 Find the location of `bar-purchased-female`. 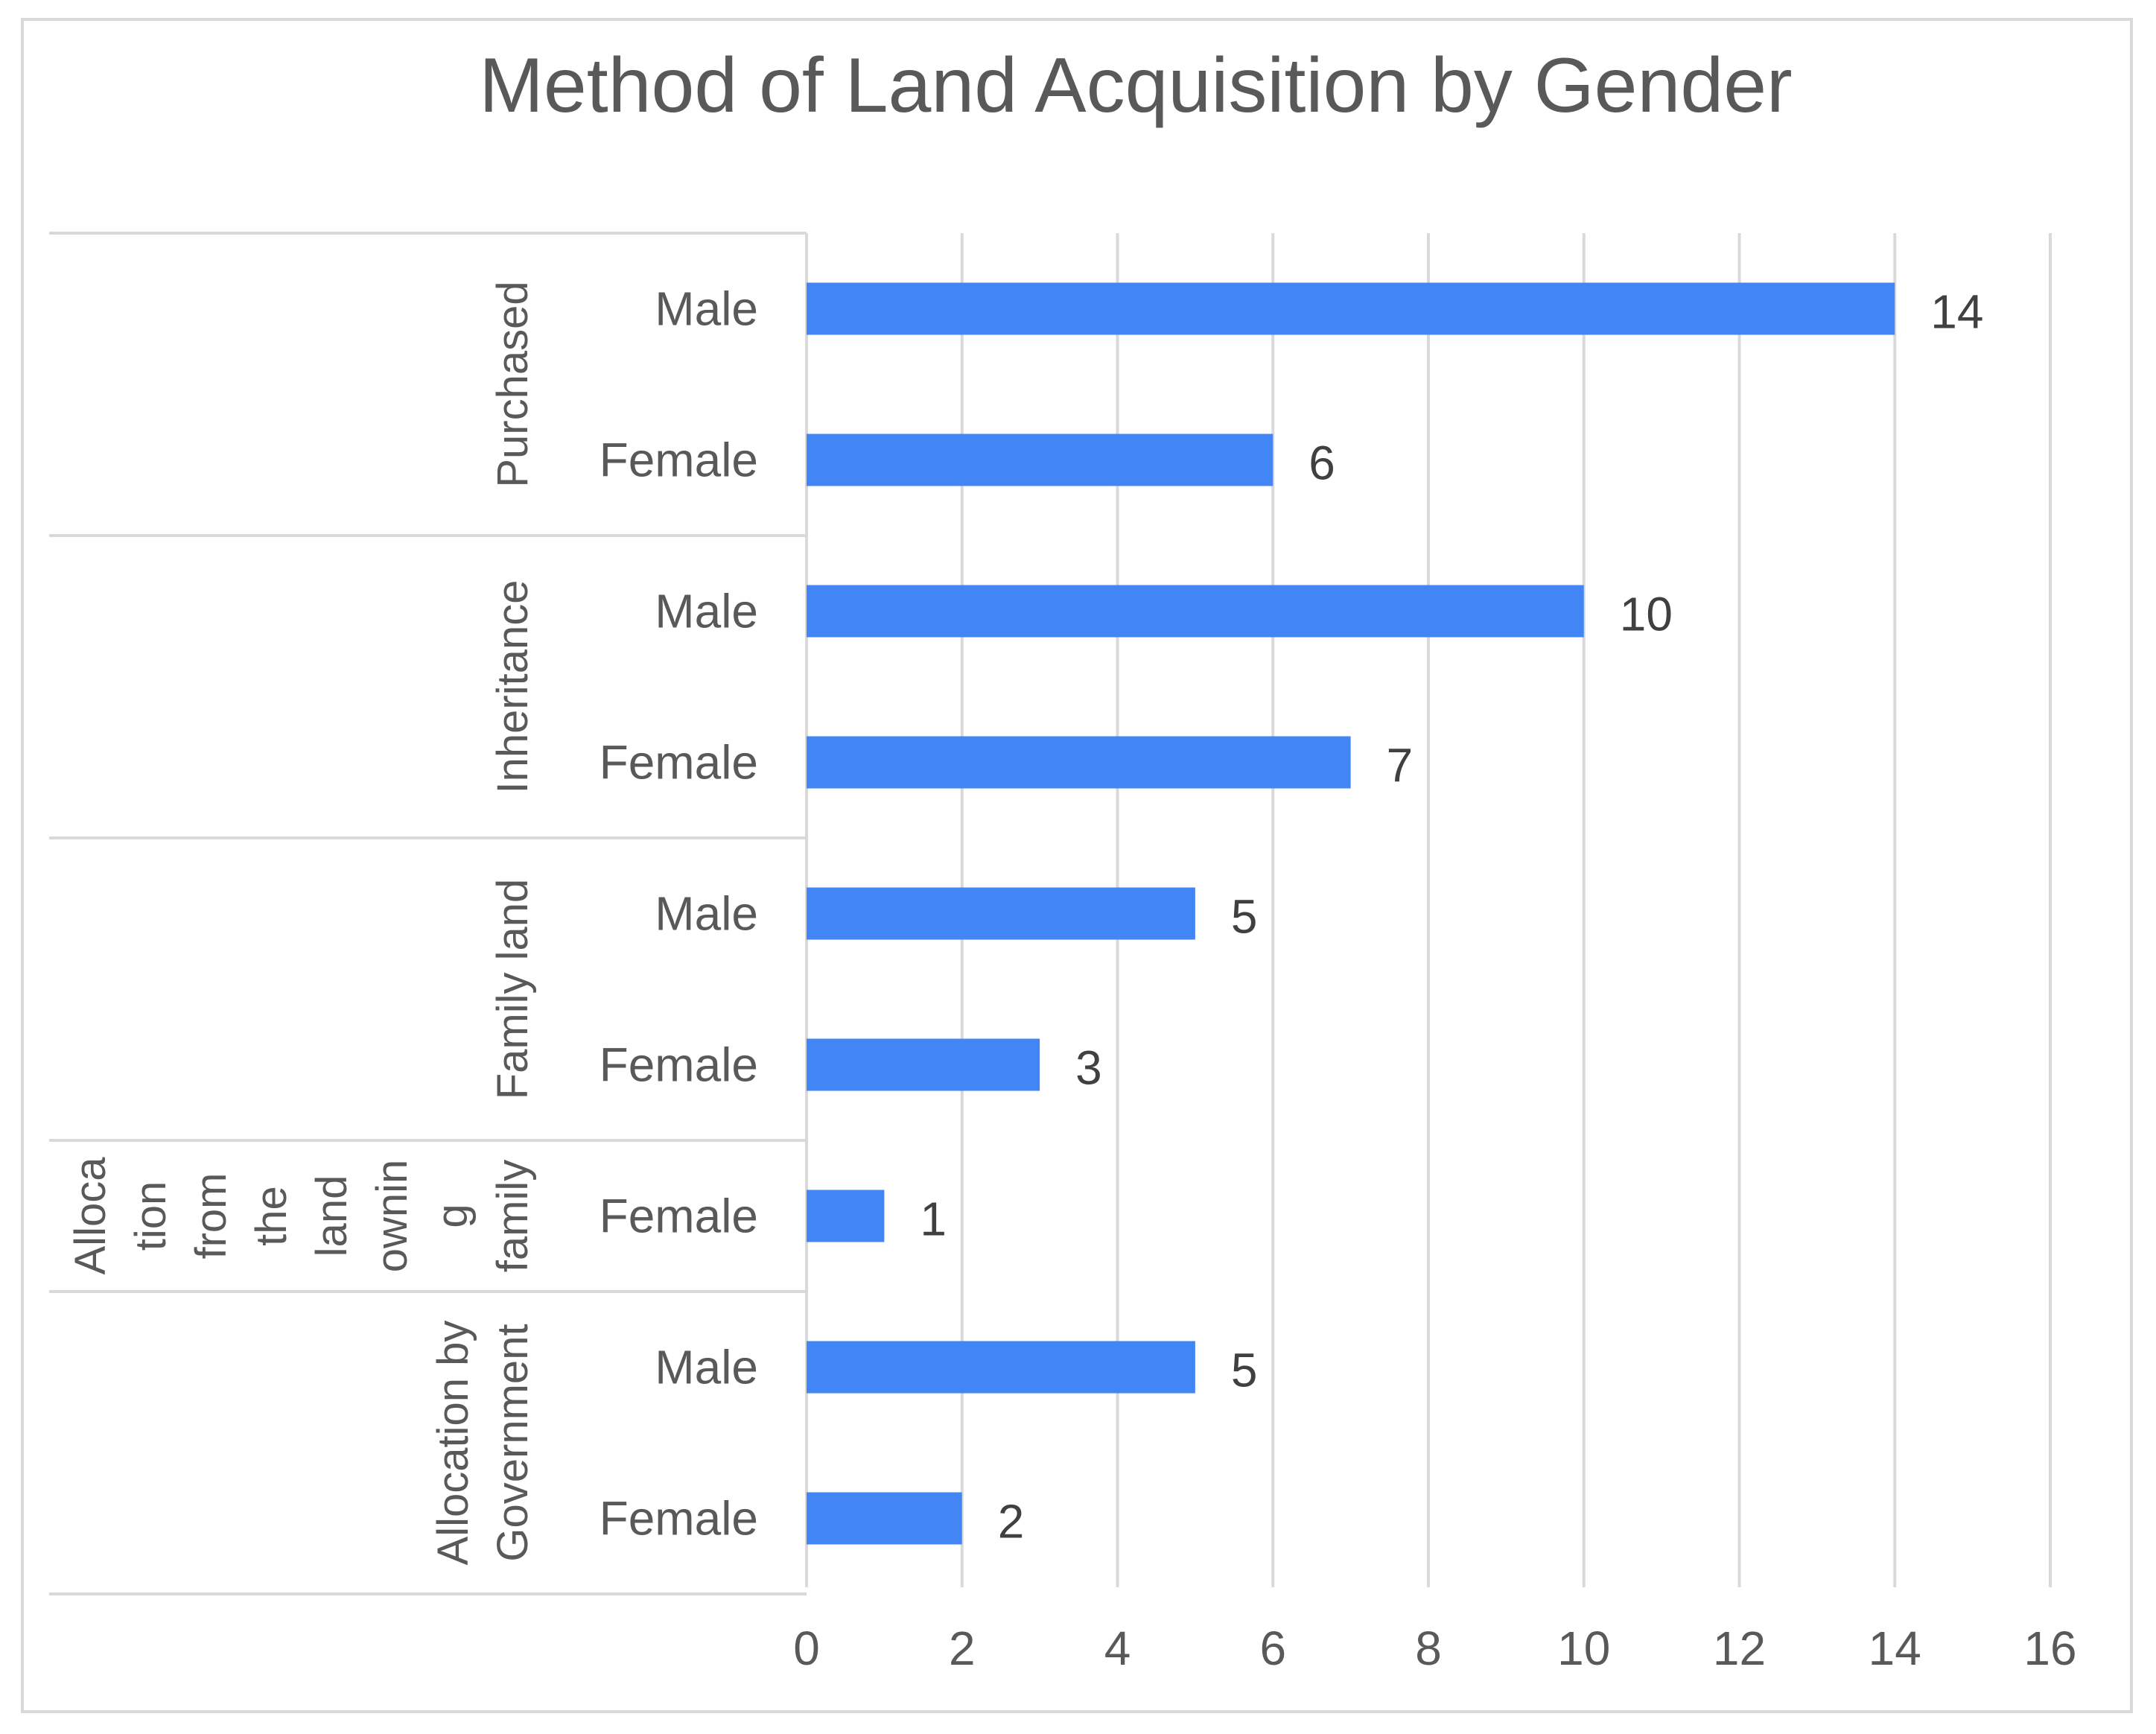

bar-purchased-female is located at coordinates (1040, 460).